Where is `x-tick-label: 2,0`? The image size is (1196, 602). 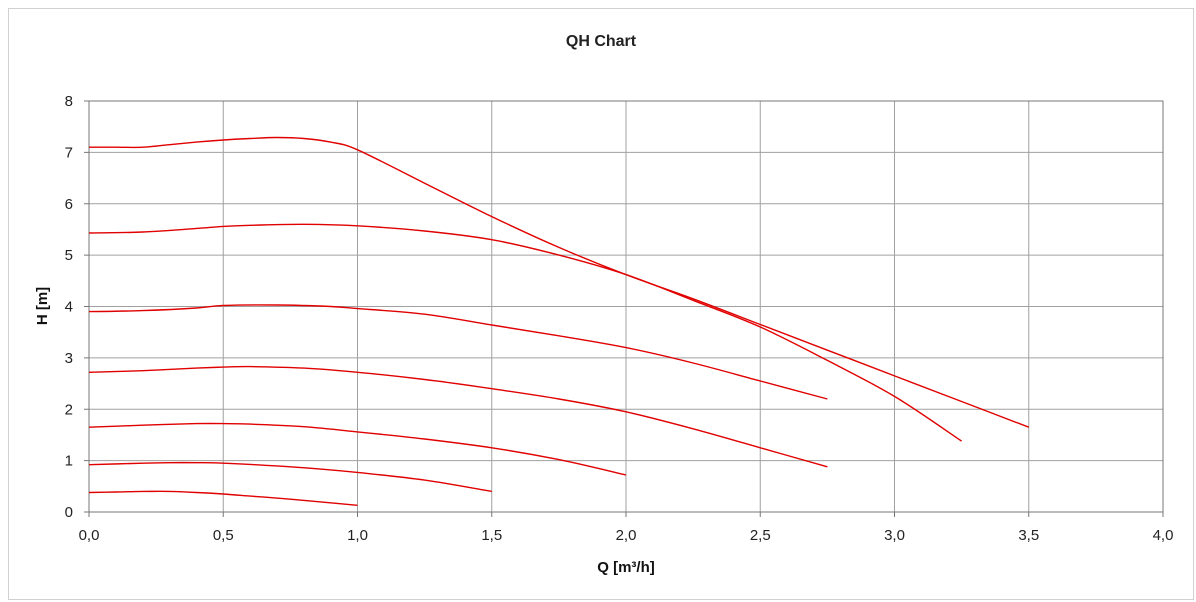
x-tick-label: 2,0 is located at coordinates (626, 535).